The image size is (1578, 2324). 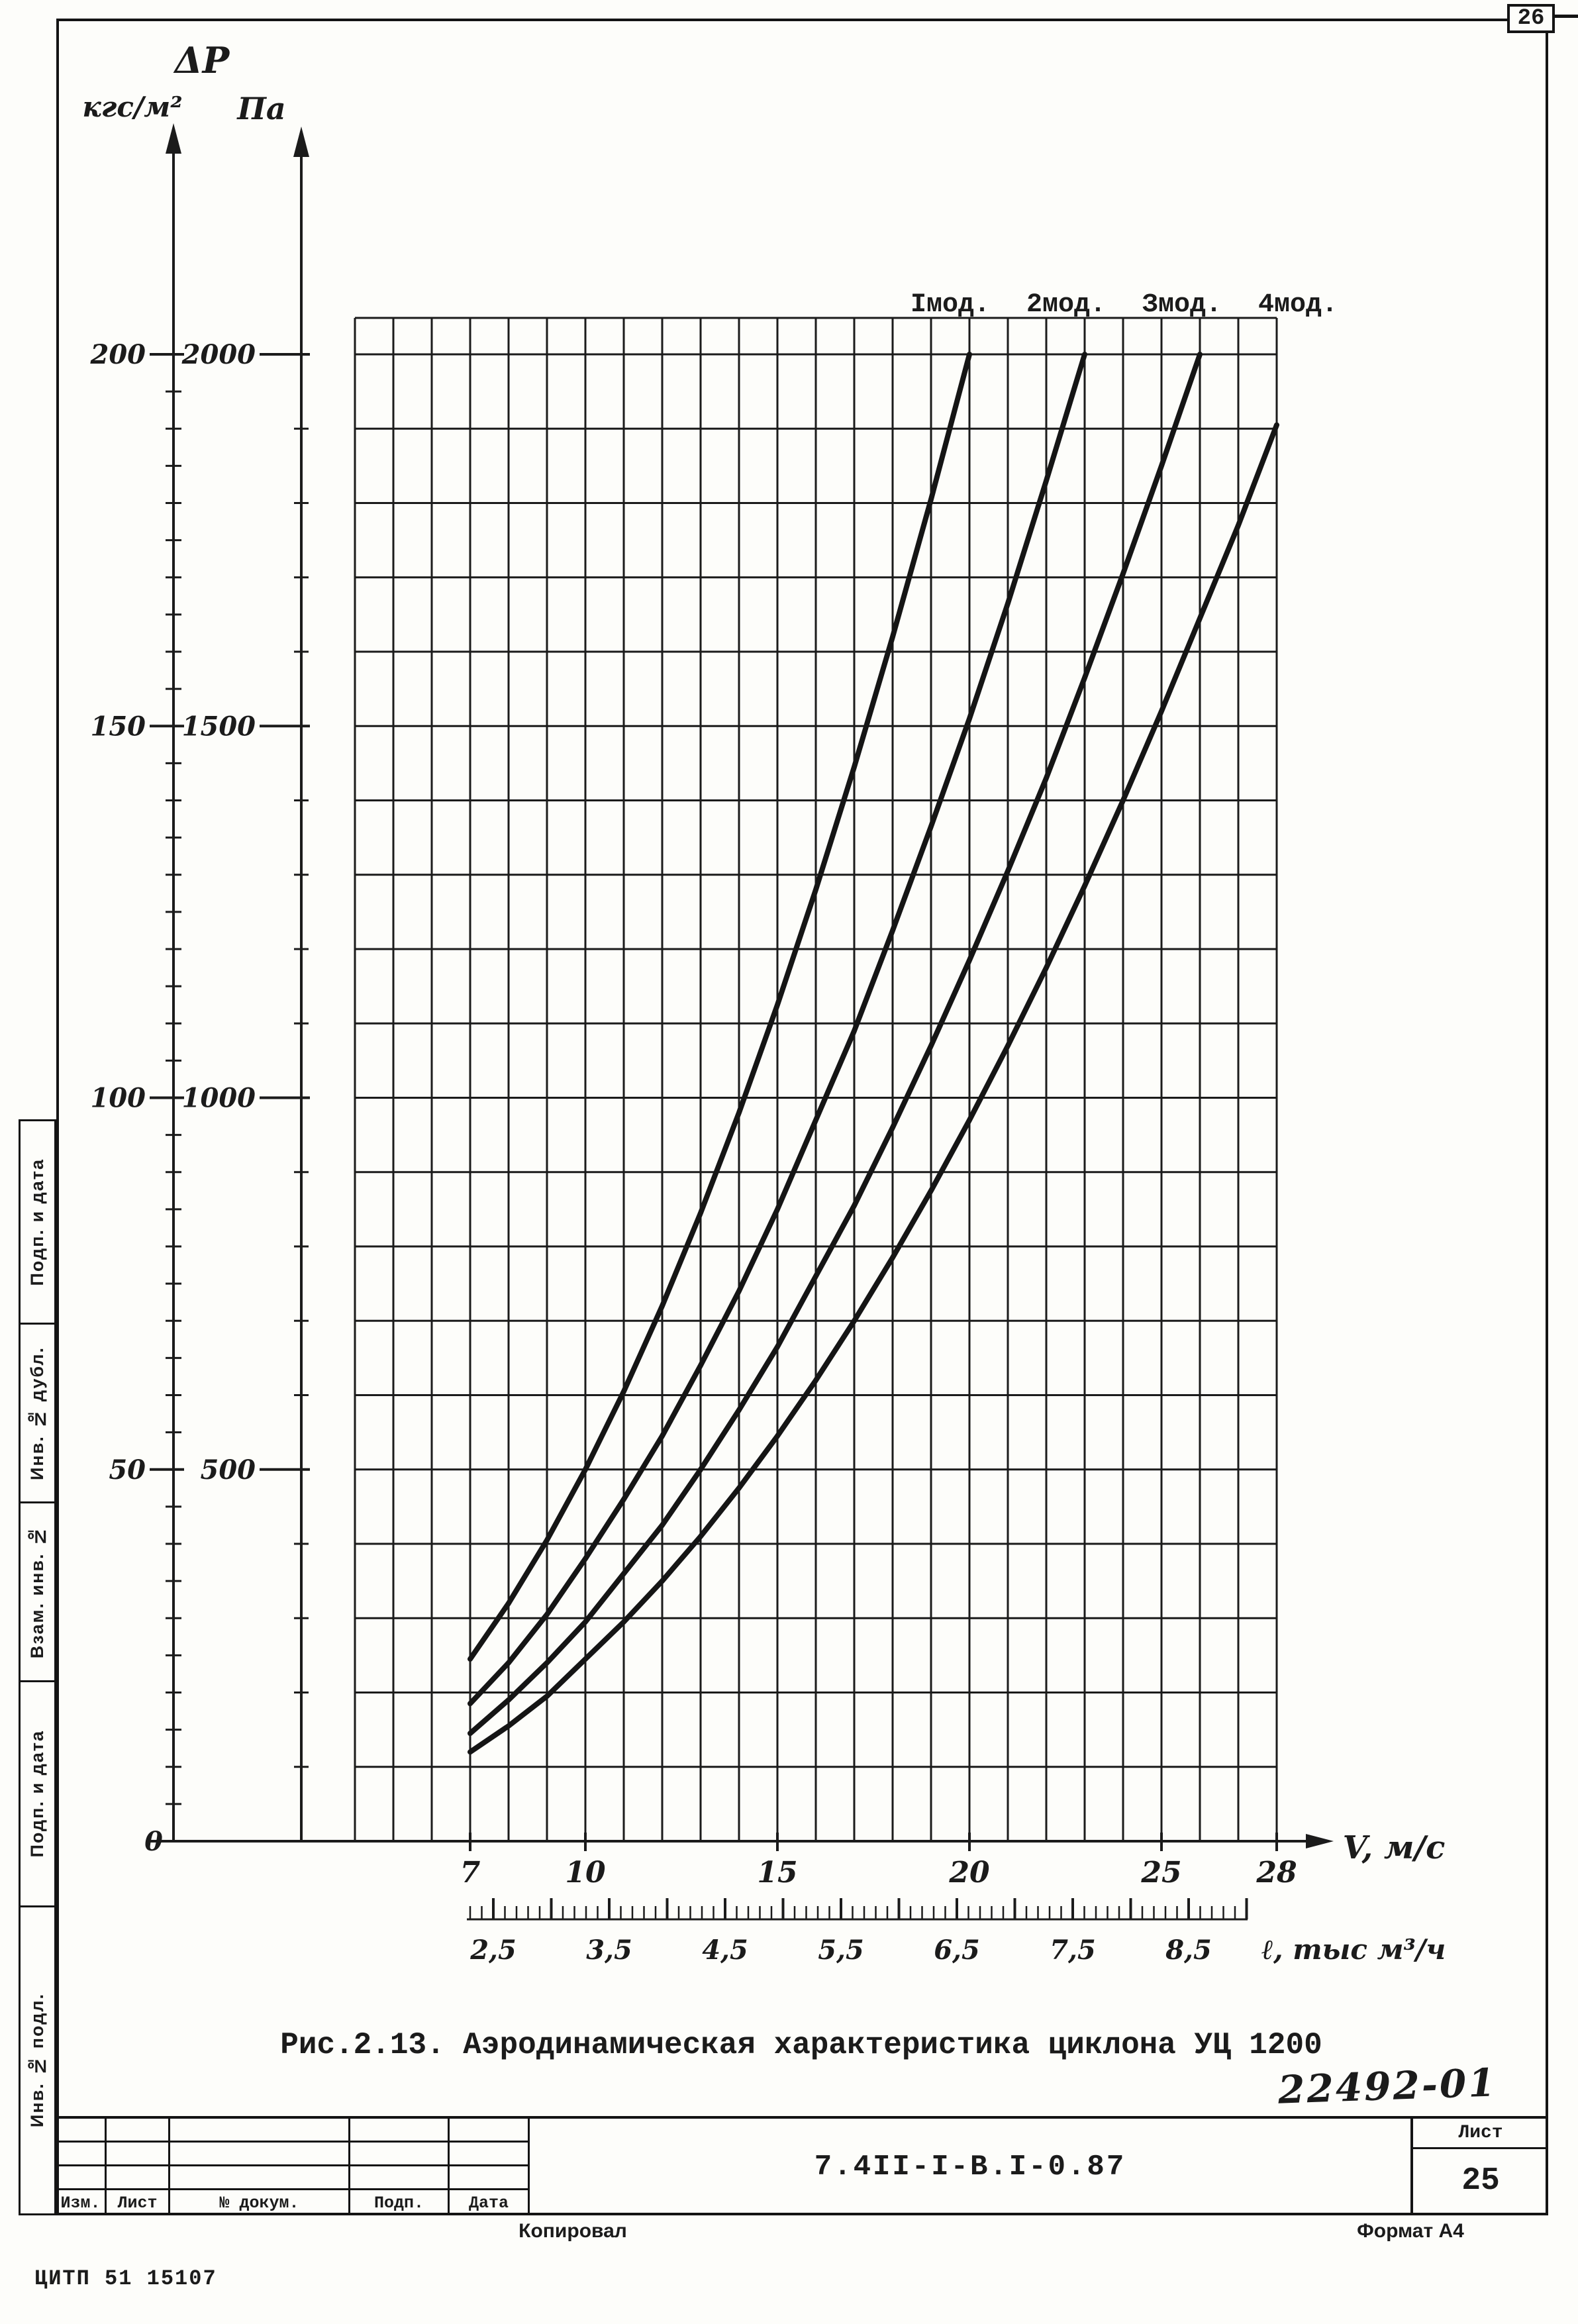 What do you see at coordinates (126, 2278) in the screenshot?
I see `issuer-code: ЦИТП 51 15107` at bounding box center [126, 2278].